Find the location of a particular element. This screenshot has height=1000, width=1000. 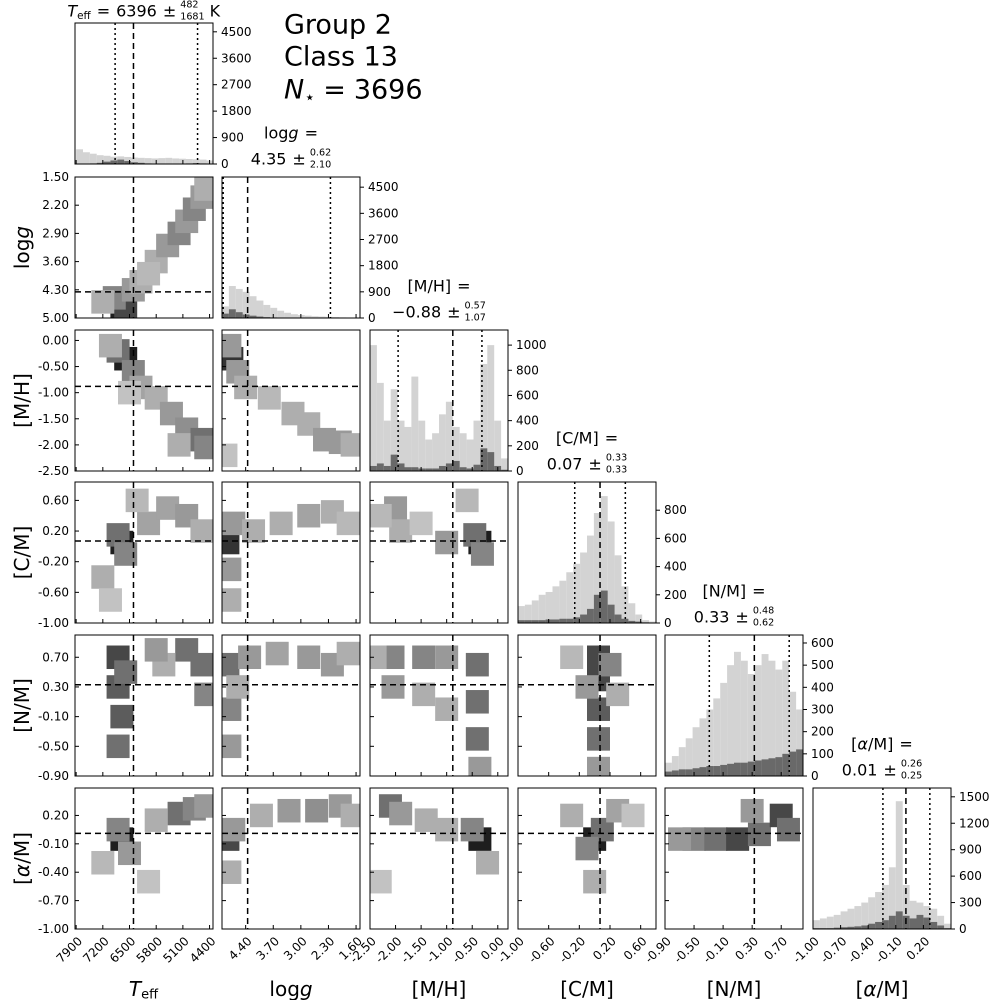

title-text-plus: 0.57 is located at coordinates (475, 305).